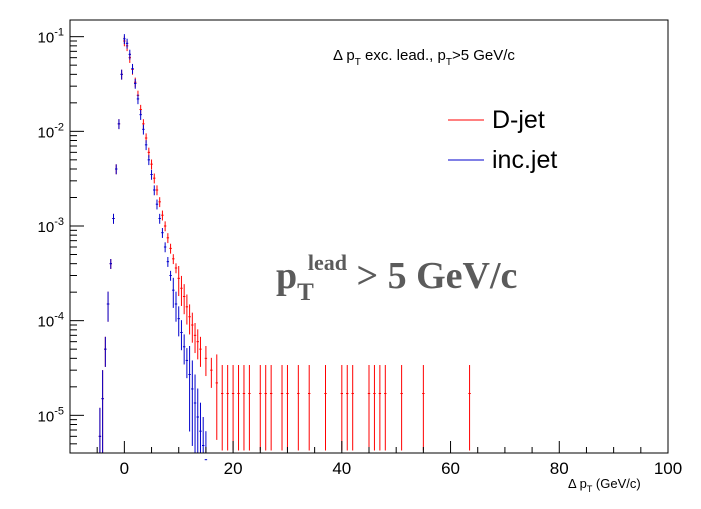 Image resolution: width=701 pixels, height=509 pixels. What do you see at coordinates (450, 468) in the screenshot?
I see `x-tick-label: 60` at bounding box center [450, 468].